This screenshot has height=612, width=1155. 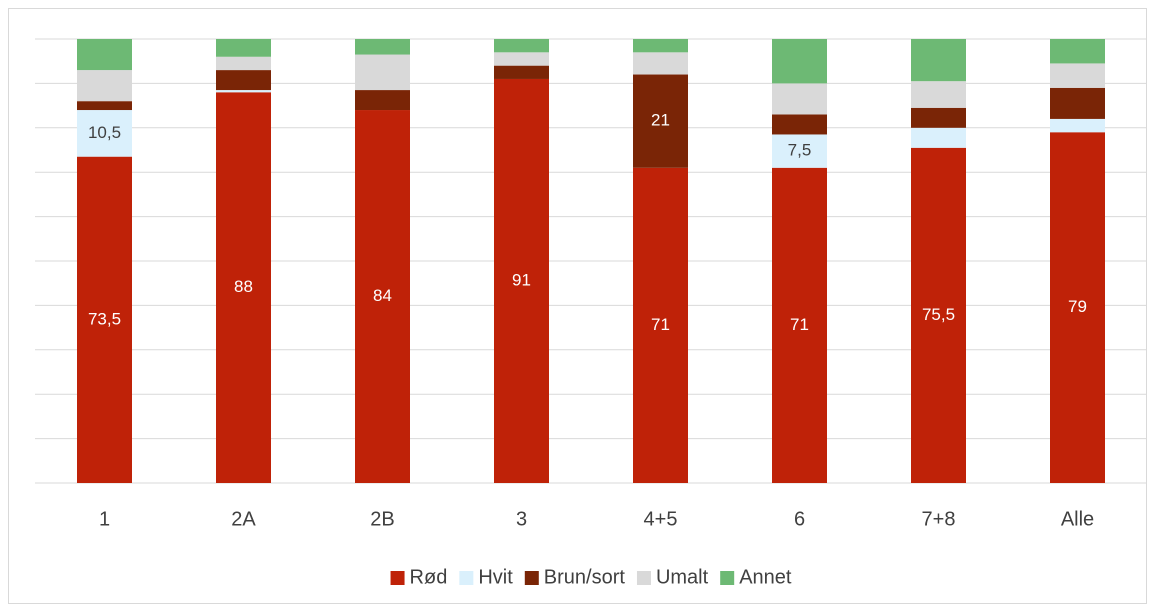 What do you see at coordinates (429, 577) in the screenshot?
I see `legend-label: Rød` at bounding box center [429, 577].